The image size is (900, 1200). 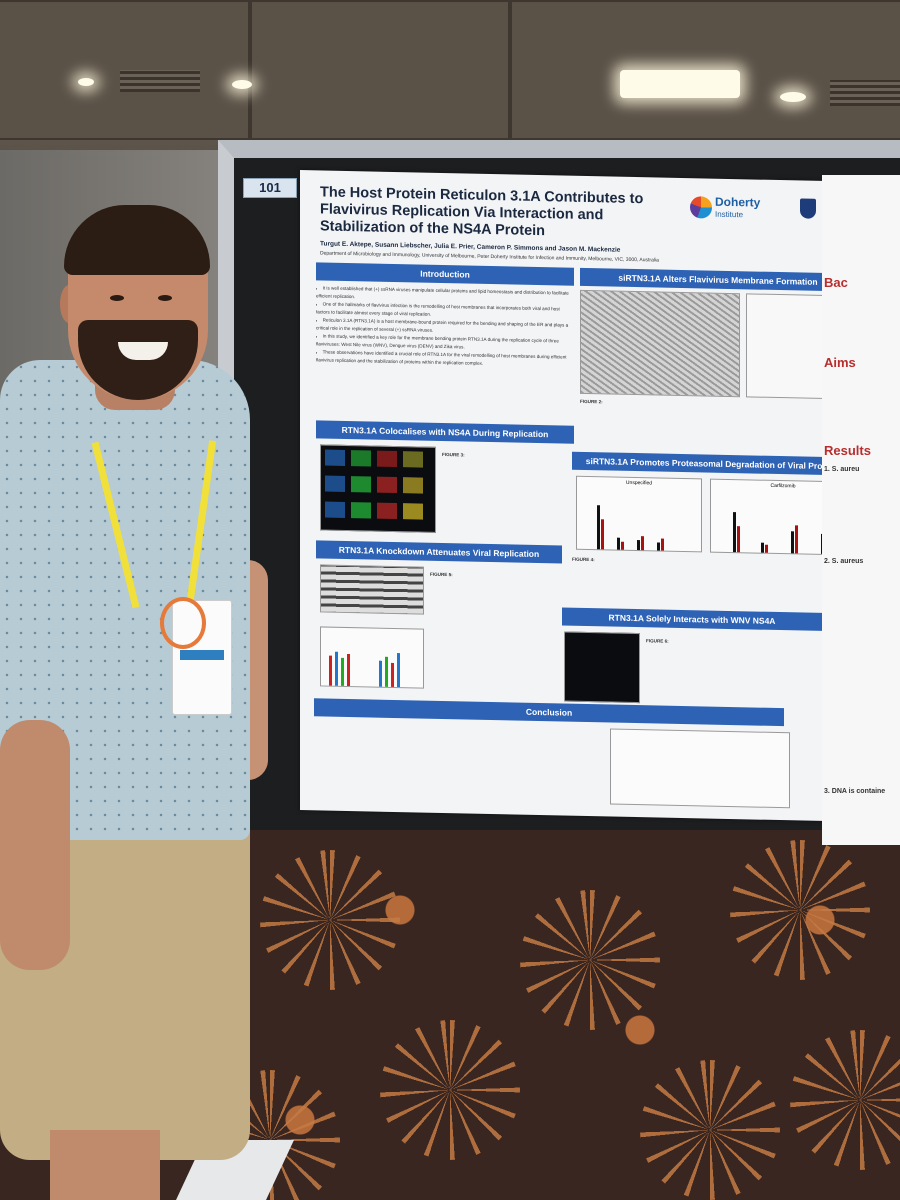 I want to click on figure2-caption: FIGURE 2:, so click(x=591, y=401).